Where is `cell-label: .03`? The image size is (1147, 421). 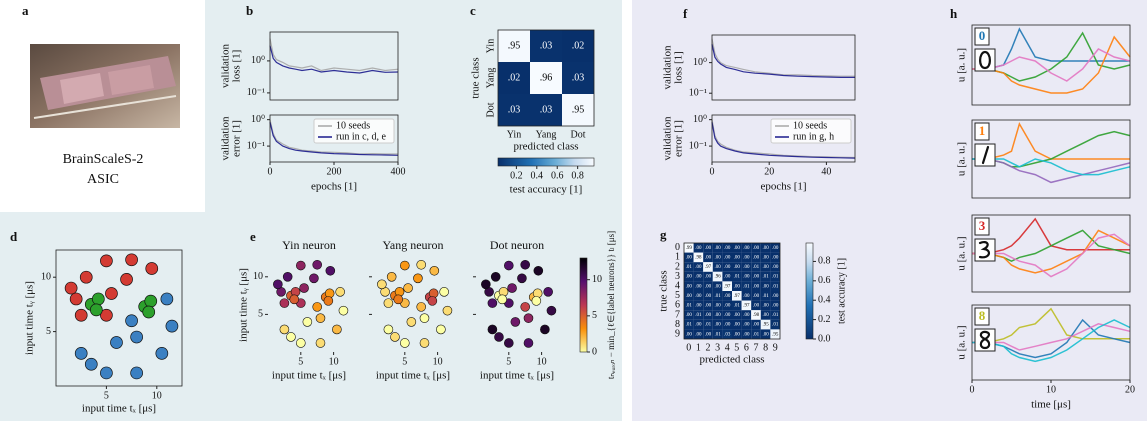
cell-label: .03 is located at coordinates (578, 77).